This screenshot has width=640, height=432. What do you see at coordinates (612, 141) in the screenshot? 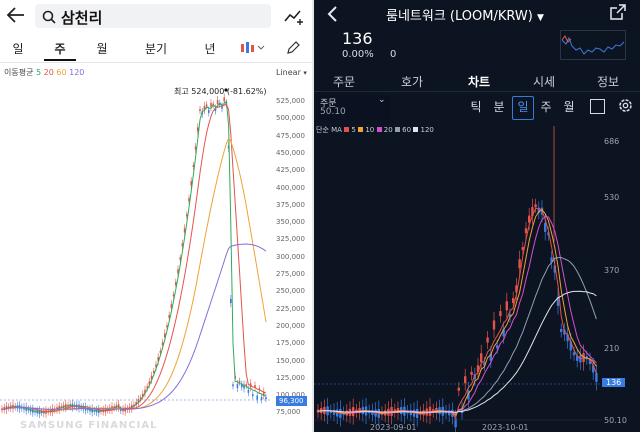
I see `price-axis-label: 686` at bounding box center [612, 141].